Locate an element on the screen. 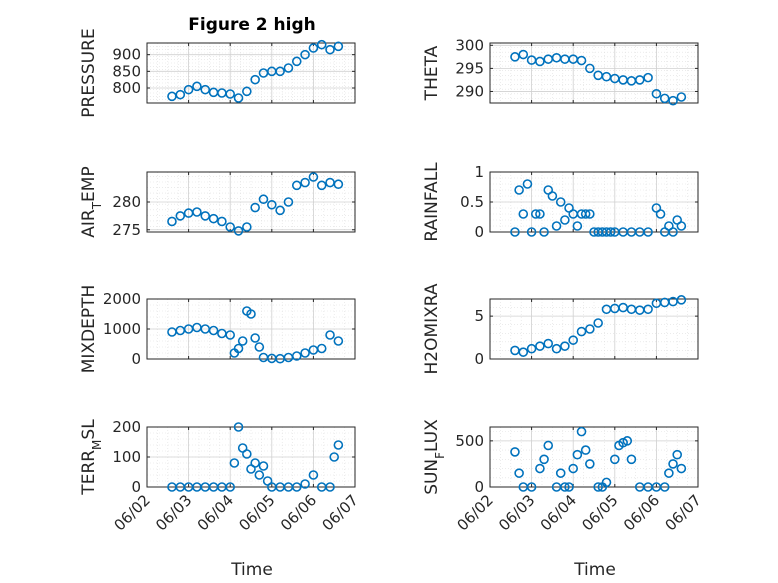 This screenshot has height=583, width=778. y-tick-label: 280 is located at coordinates (126, 202).